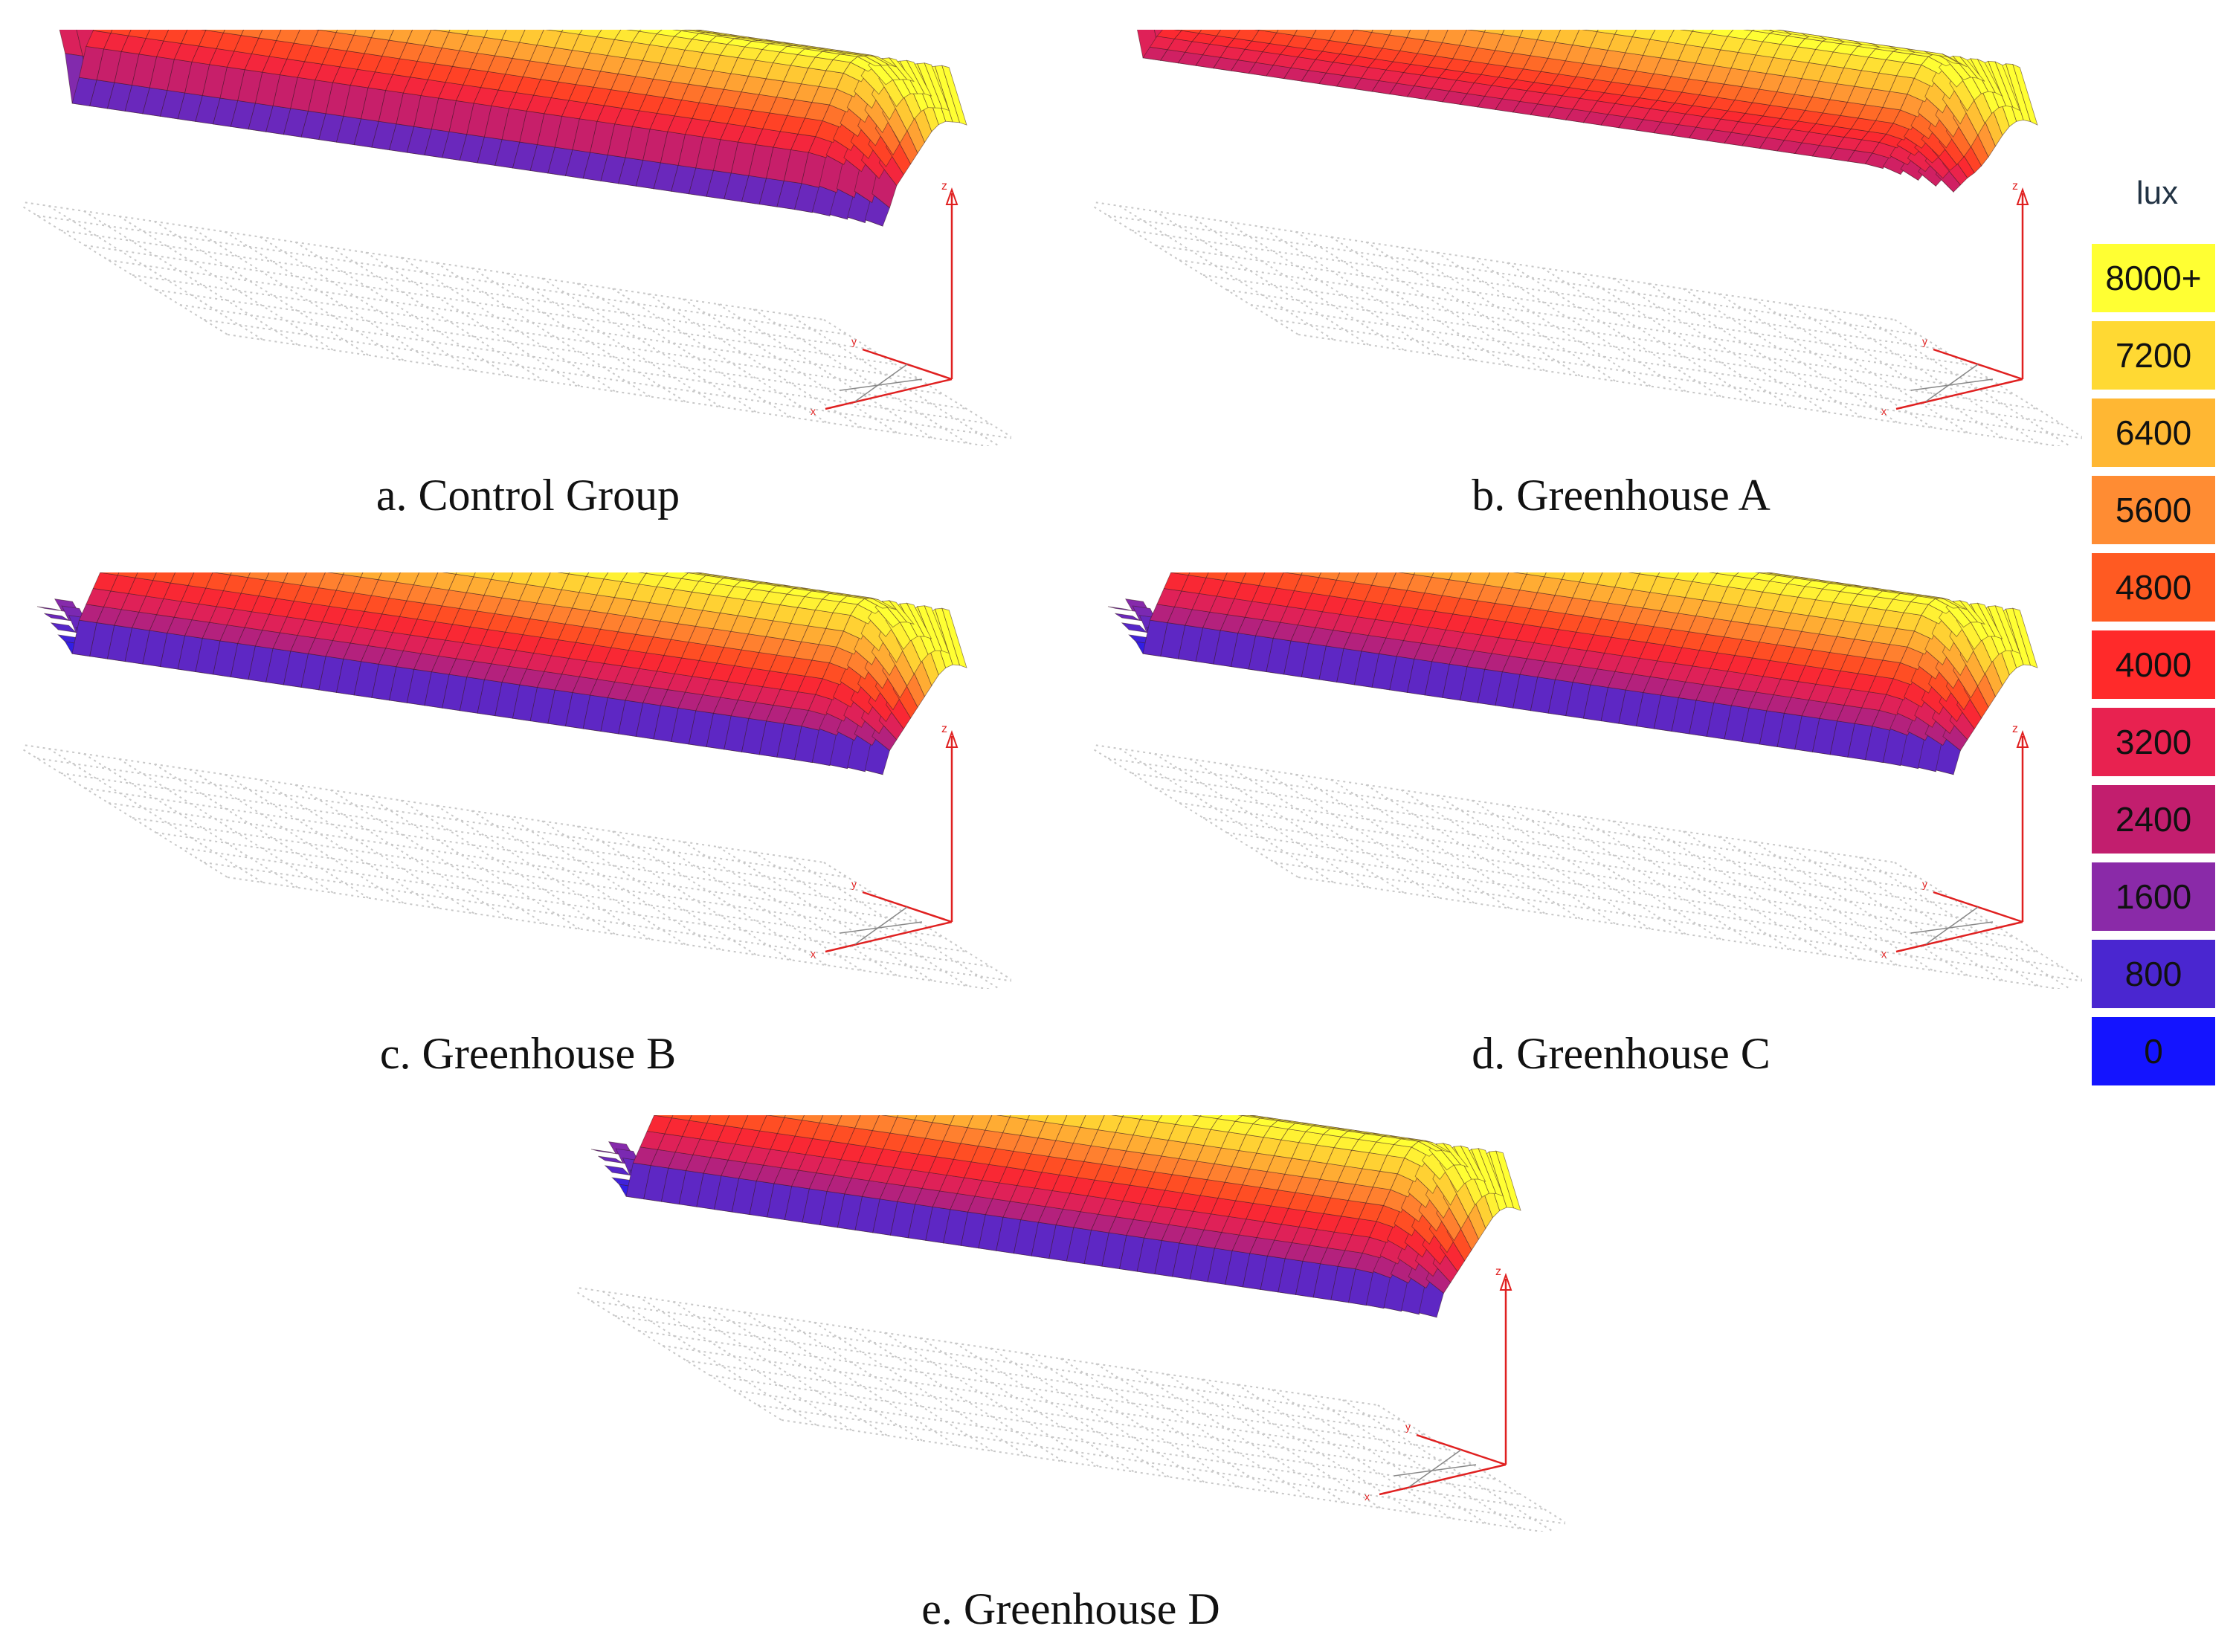 The height and width of the screenshot is (1652, 2236). I want to click on legend-item-0: 0, so click(2154, 1051).